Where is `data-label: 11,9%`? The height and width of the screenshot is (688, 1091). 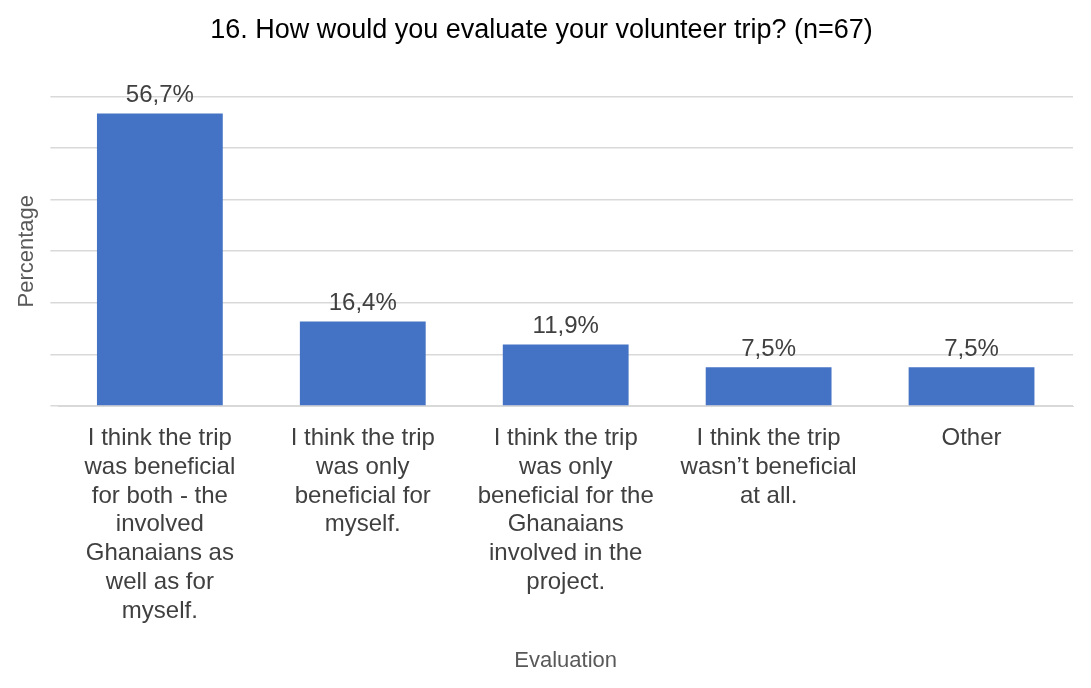 data-label: 11,9% is located at coordinates (565, 325).